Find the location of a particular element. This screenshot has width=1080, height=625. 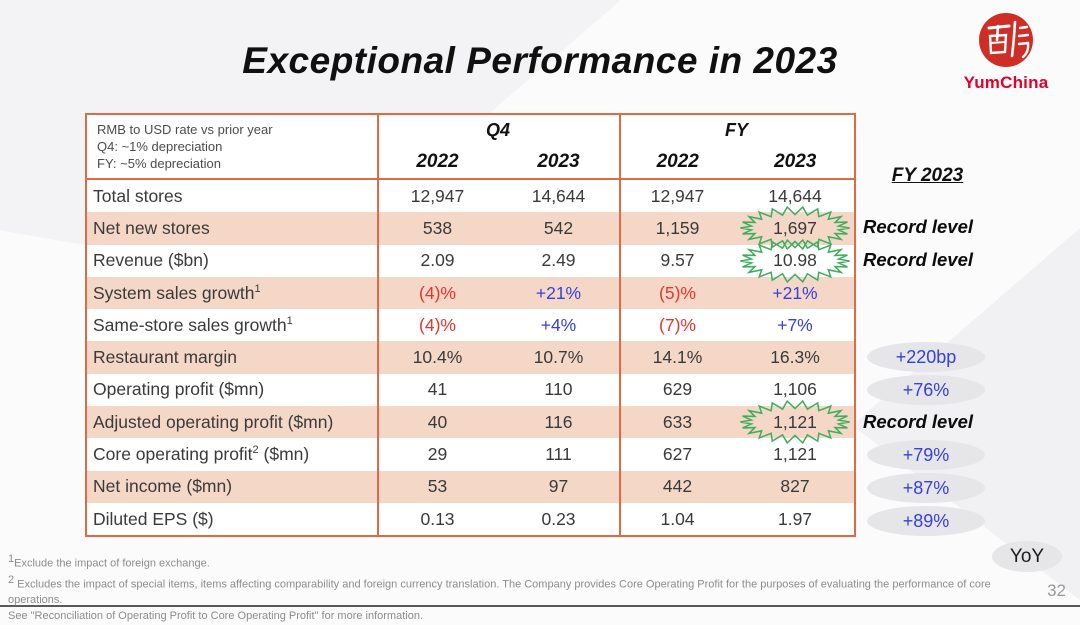

cell-value: 14.1% is located at coordinates (677, 357).